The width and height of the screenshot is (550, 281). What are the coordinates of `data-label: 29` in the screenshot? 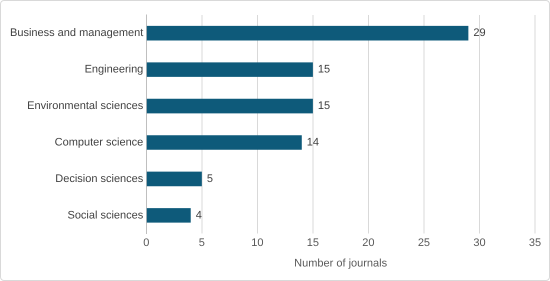 It's located at (479, 33).